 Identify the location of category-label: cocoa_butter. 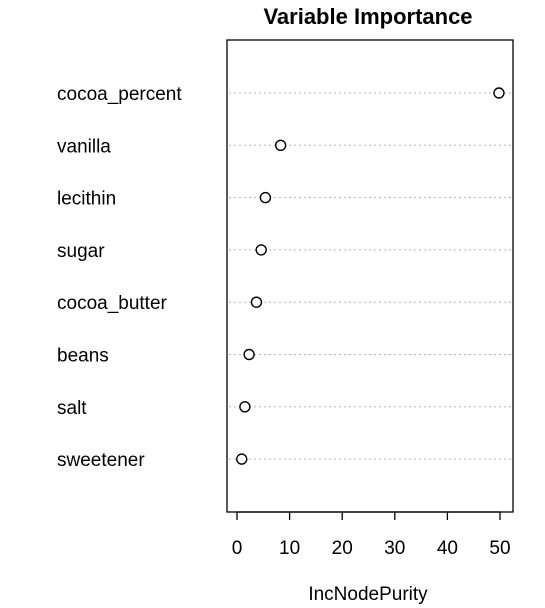
(112, 303).